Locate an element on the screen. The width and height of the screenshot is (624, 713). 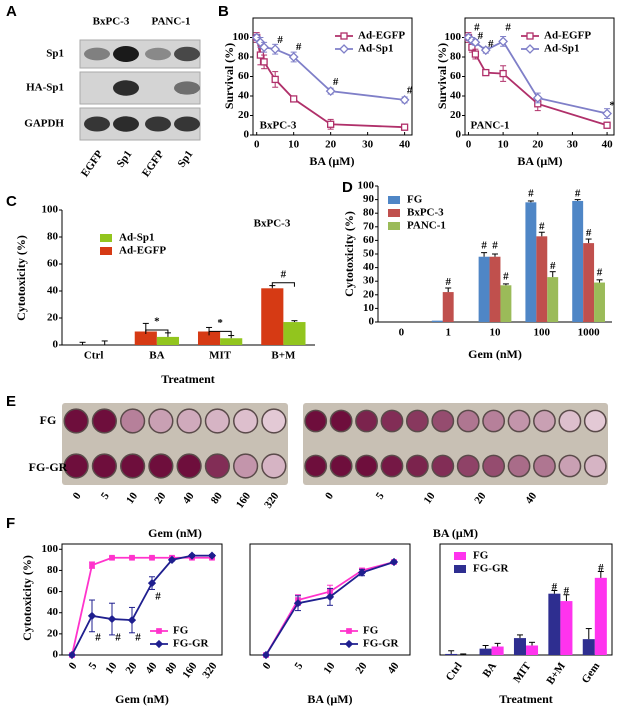
legend-label: Ad-Sp1 is located at coordinates (561, 49).